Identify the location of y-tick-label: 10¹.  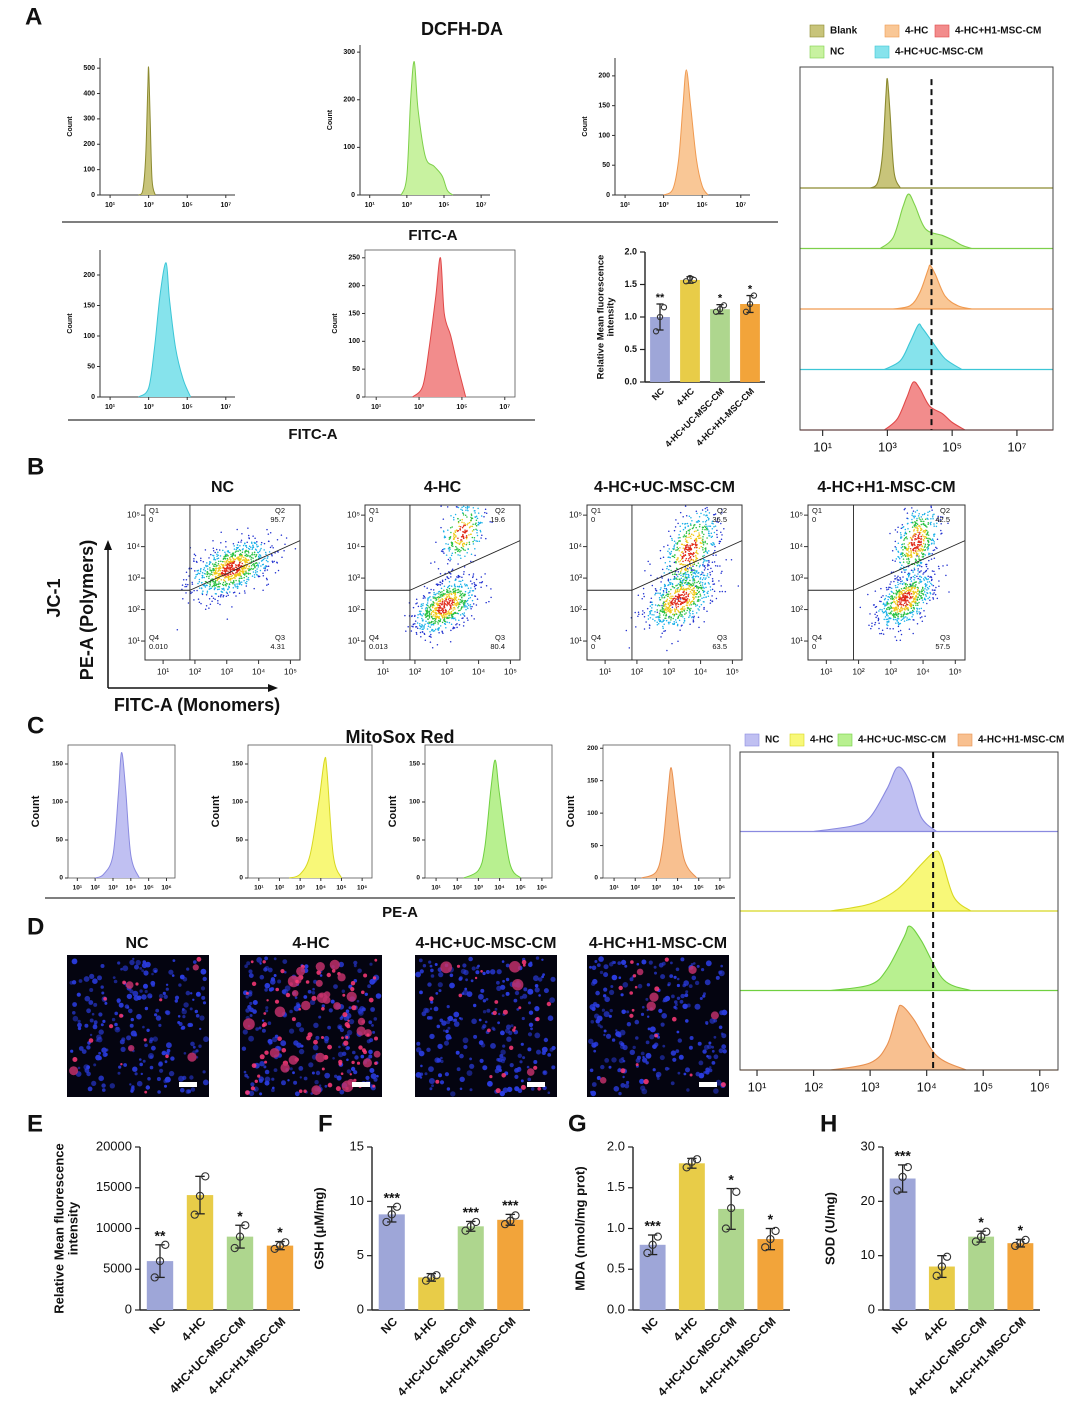
(576, 640).